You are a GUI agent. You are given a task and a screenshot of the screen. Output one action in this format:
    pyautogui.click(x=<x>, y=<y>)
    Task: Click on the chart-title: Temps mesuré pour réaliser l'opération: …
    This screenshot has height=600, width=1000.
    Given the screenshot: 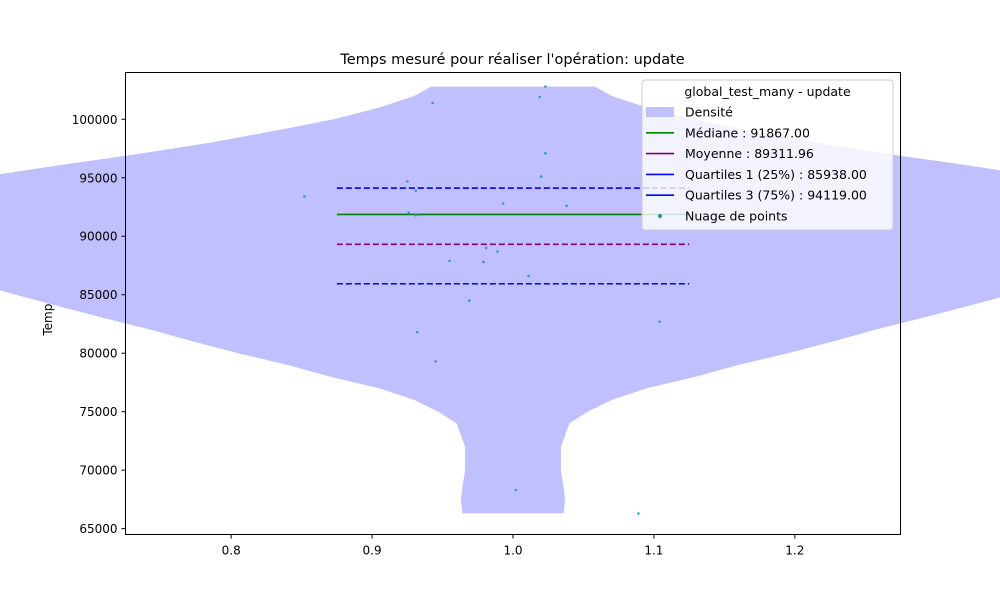 What is the action you would take?
    pyautogui.click(x=511, y=60)
    